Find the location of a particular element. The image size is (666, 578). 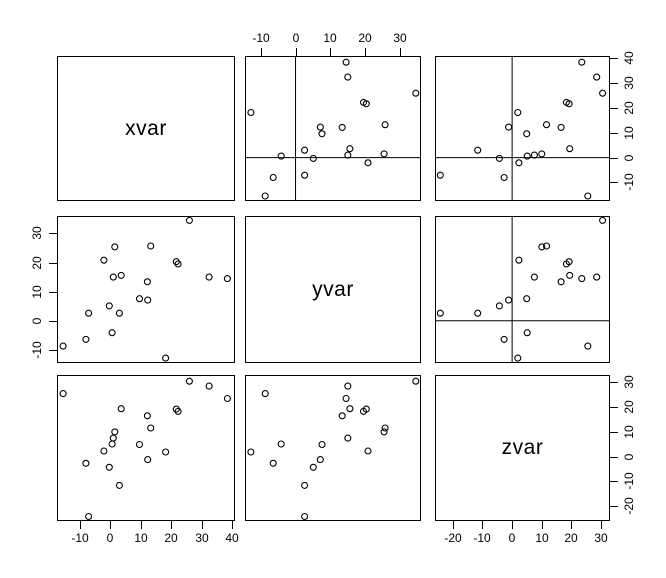

right-axis-tick-label: 40 is located at coordinates (629, 58).